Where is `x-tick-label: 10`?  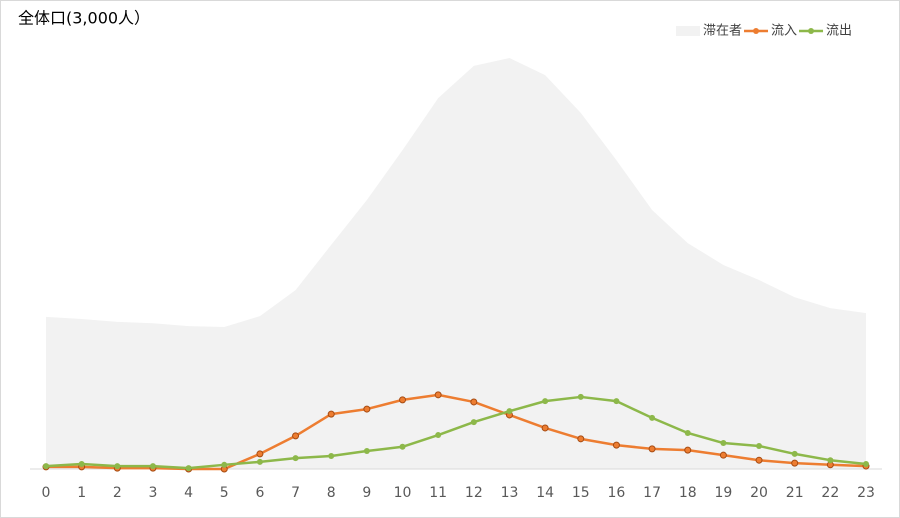 x-tick-label: 10 is located at coordinates (403, 493).